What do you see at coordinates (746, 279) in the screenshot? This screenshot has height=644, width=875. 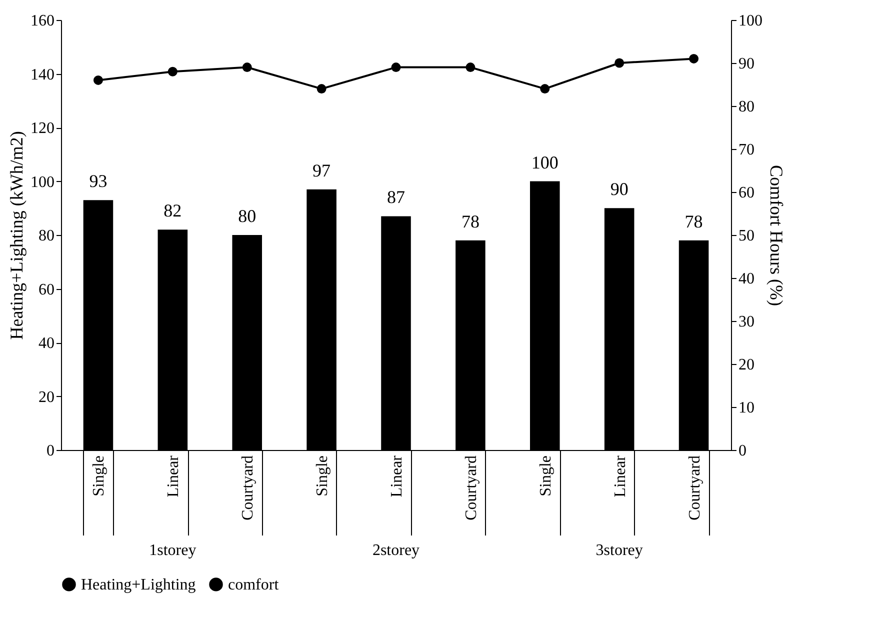 I see `y2-tick-label: 40` at bounding box center [746, 279].